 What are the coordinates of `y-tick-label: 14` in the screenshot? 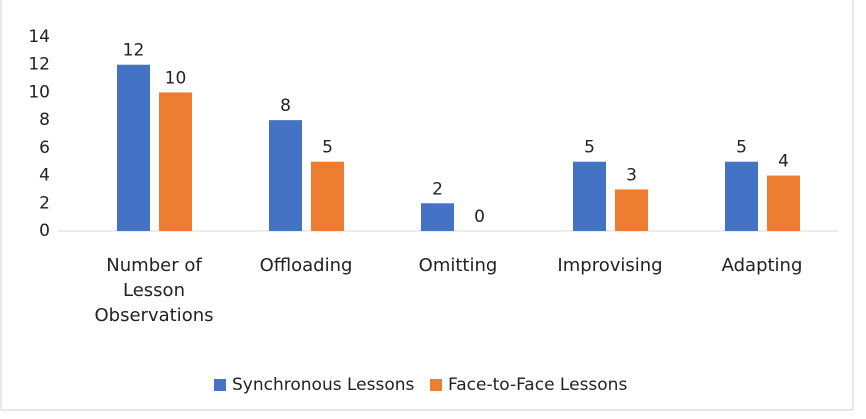 It's located at (39, 37).